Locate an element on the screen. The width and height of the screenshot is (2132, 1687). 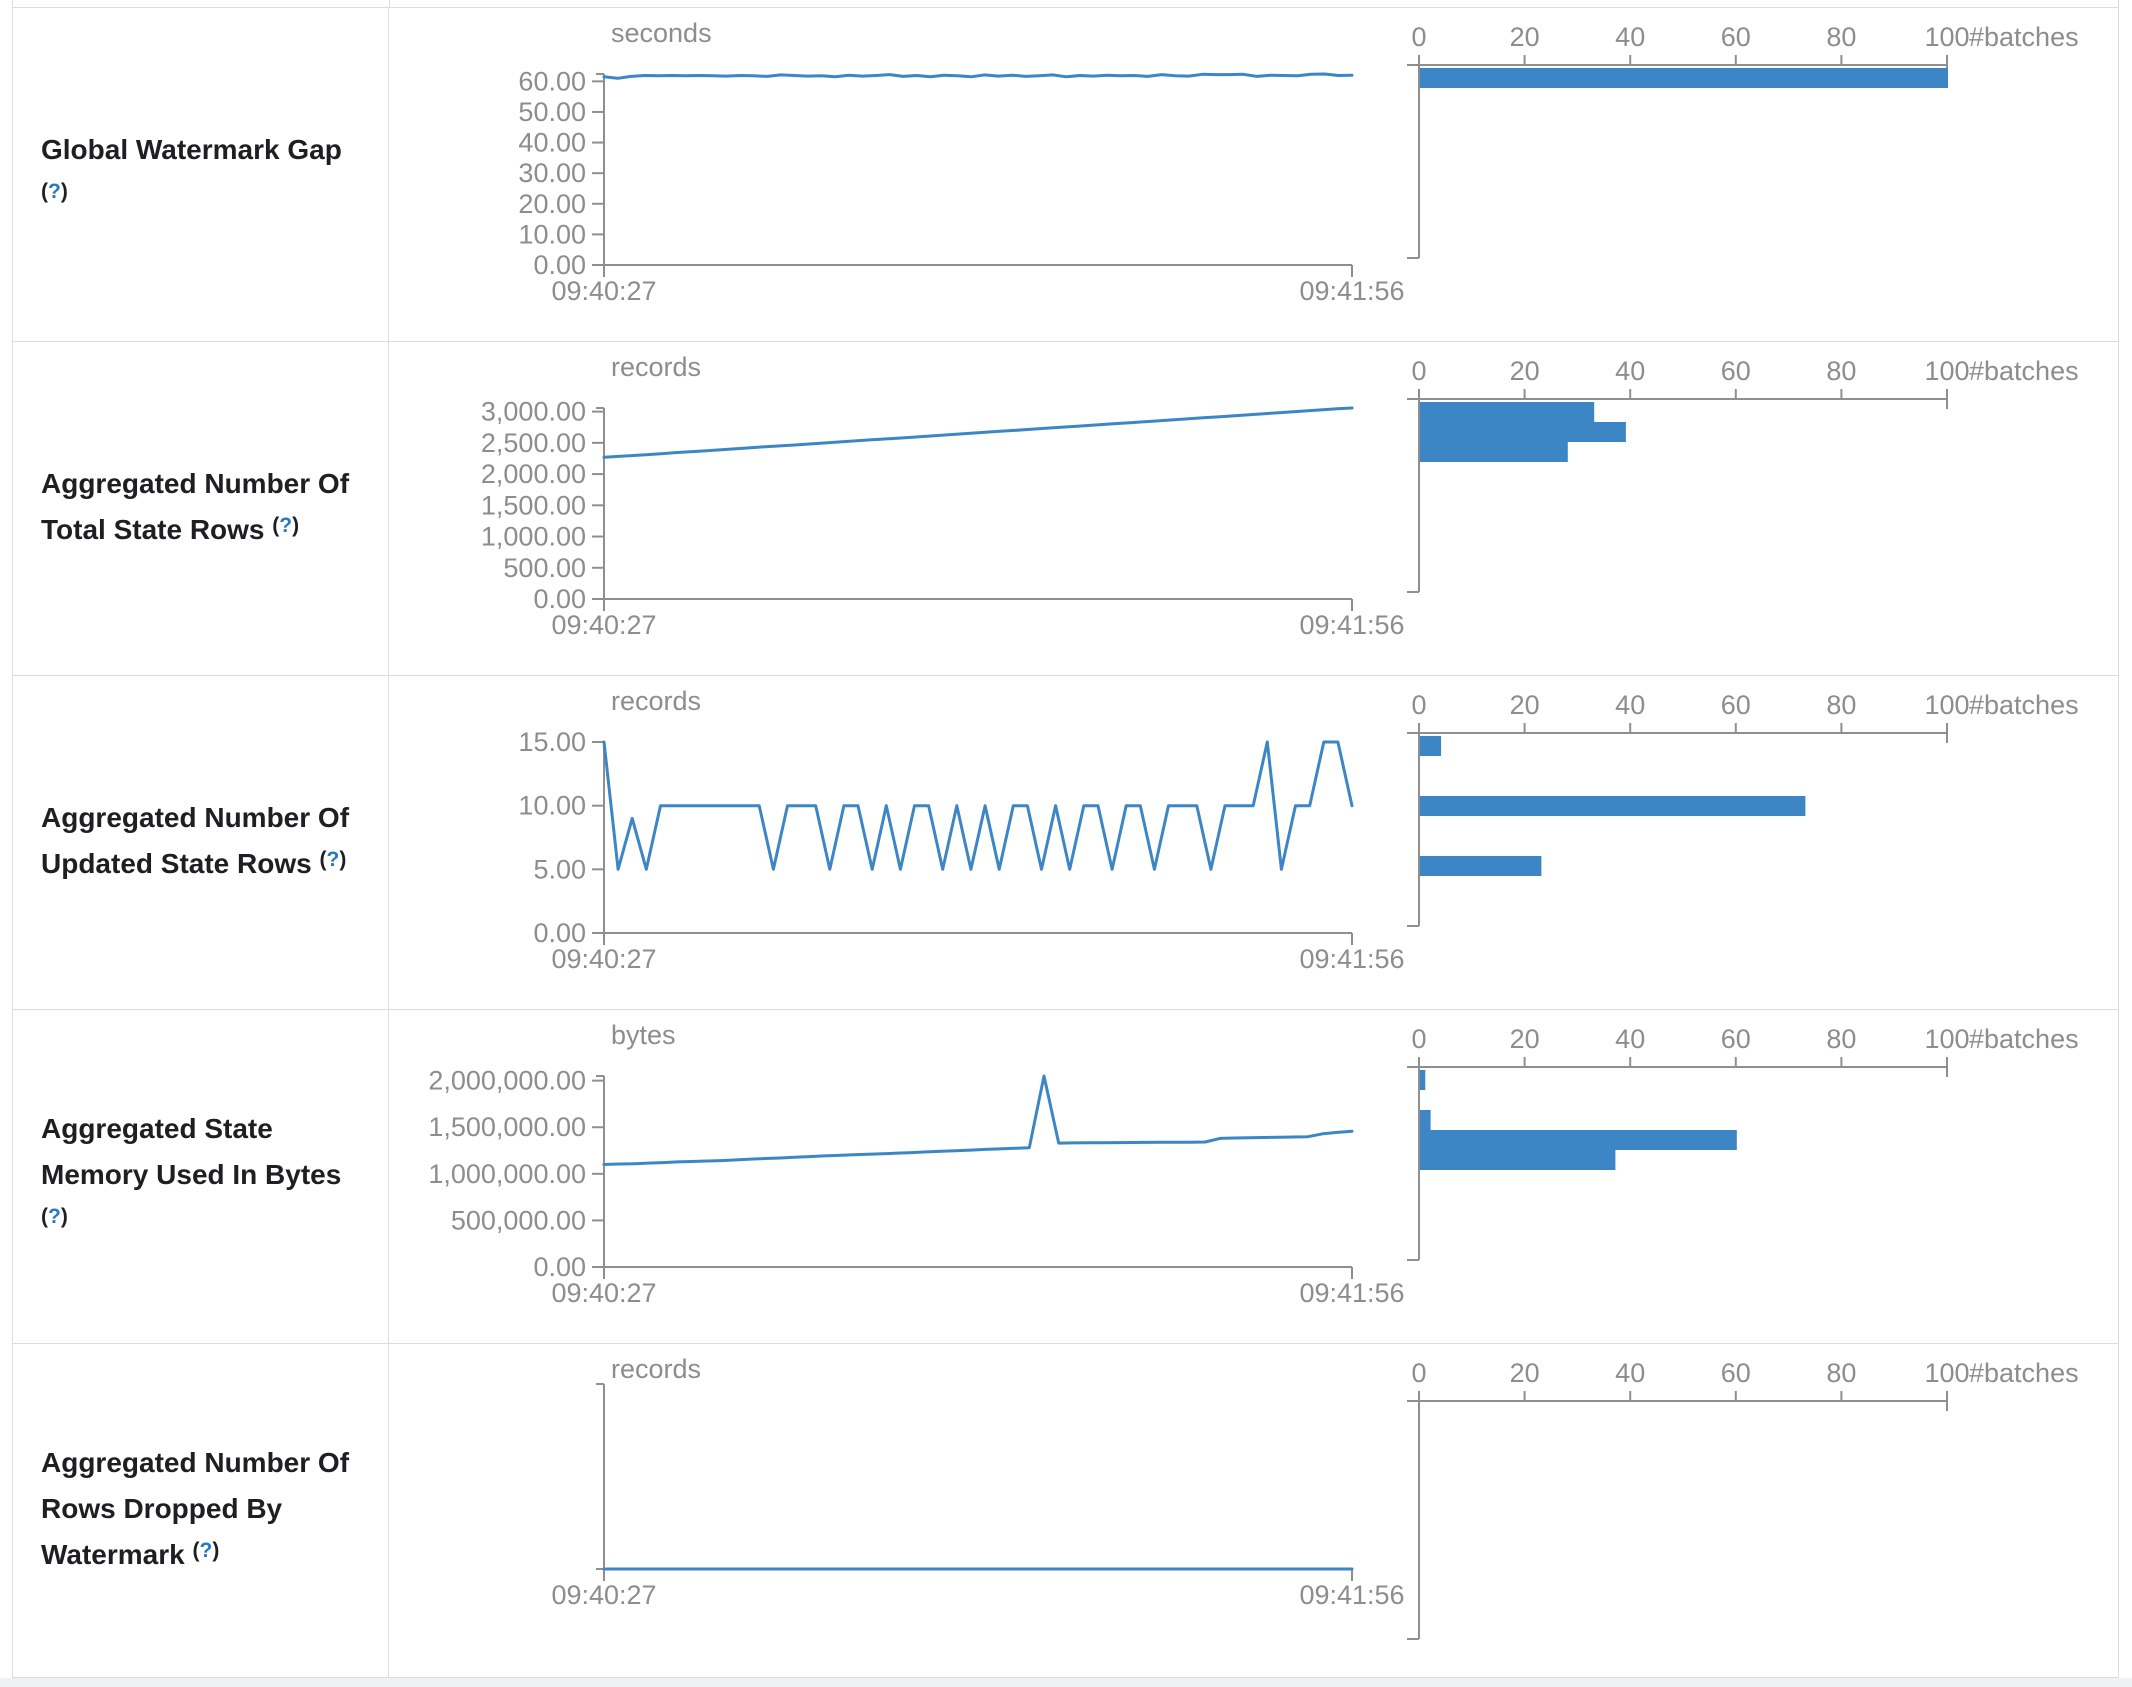
y-axis-tick-label: 15.00 is located at coordinates (552, 742).